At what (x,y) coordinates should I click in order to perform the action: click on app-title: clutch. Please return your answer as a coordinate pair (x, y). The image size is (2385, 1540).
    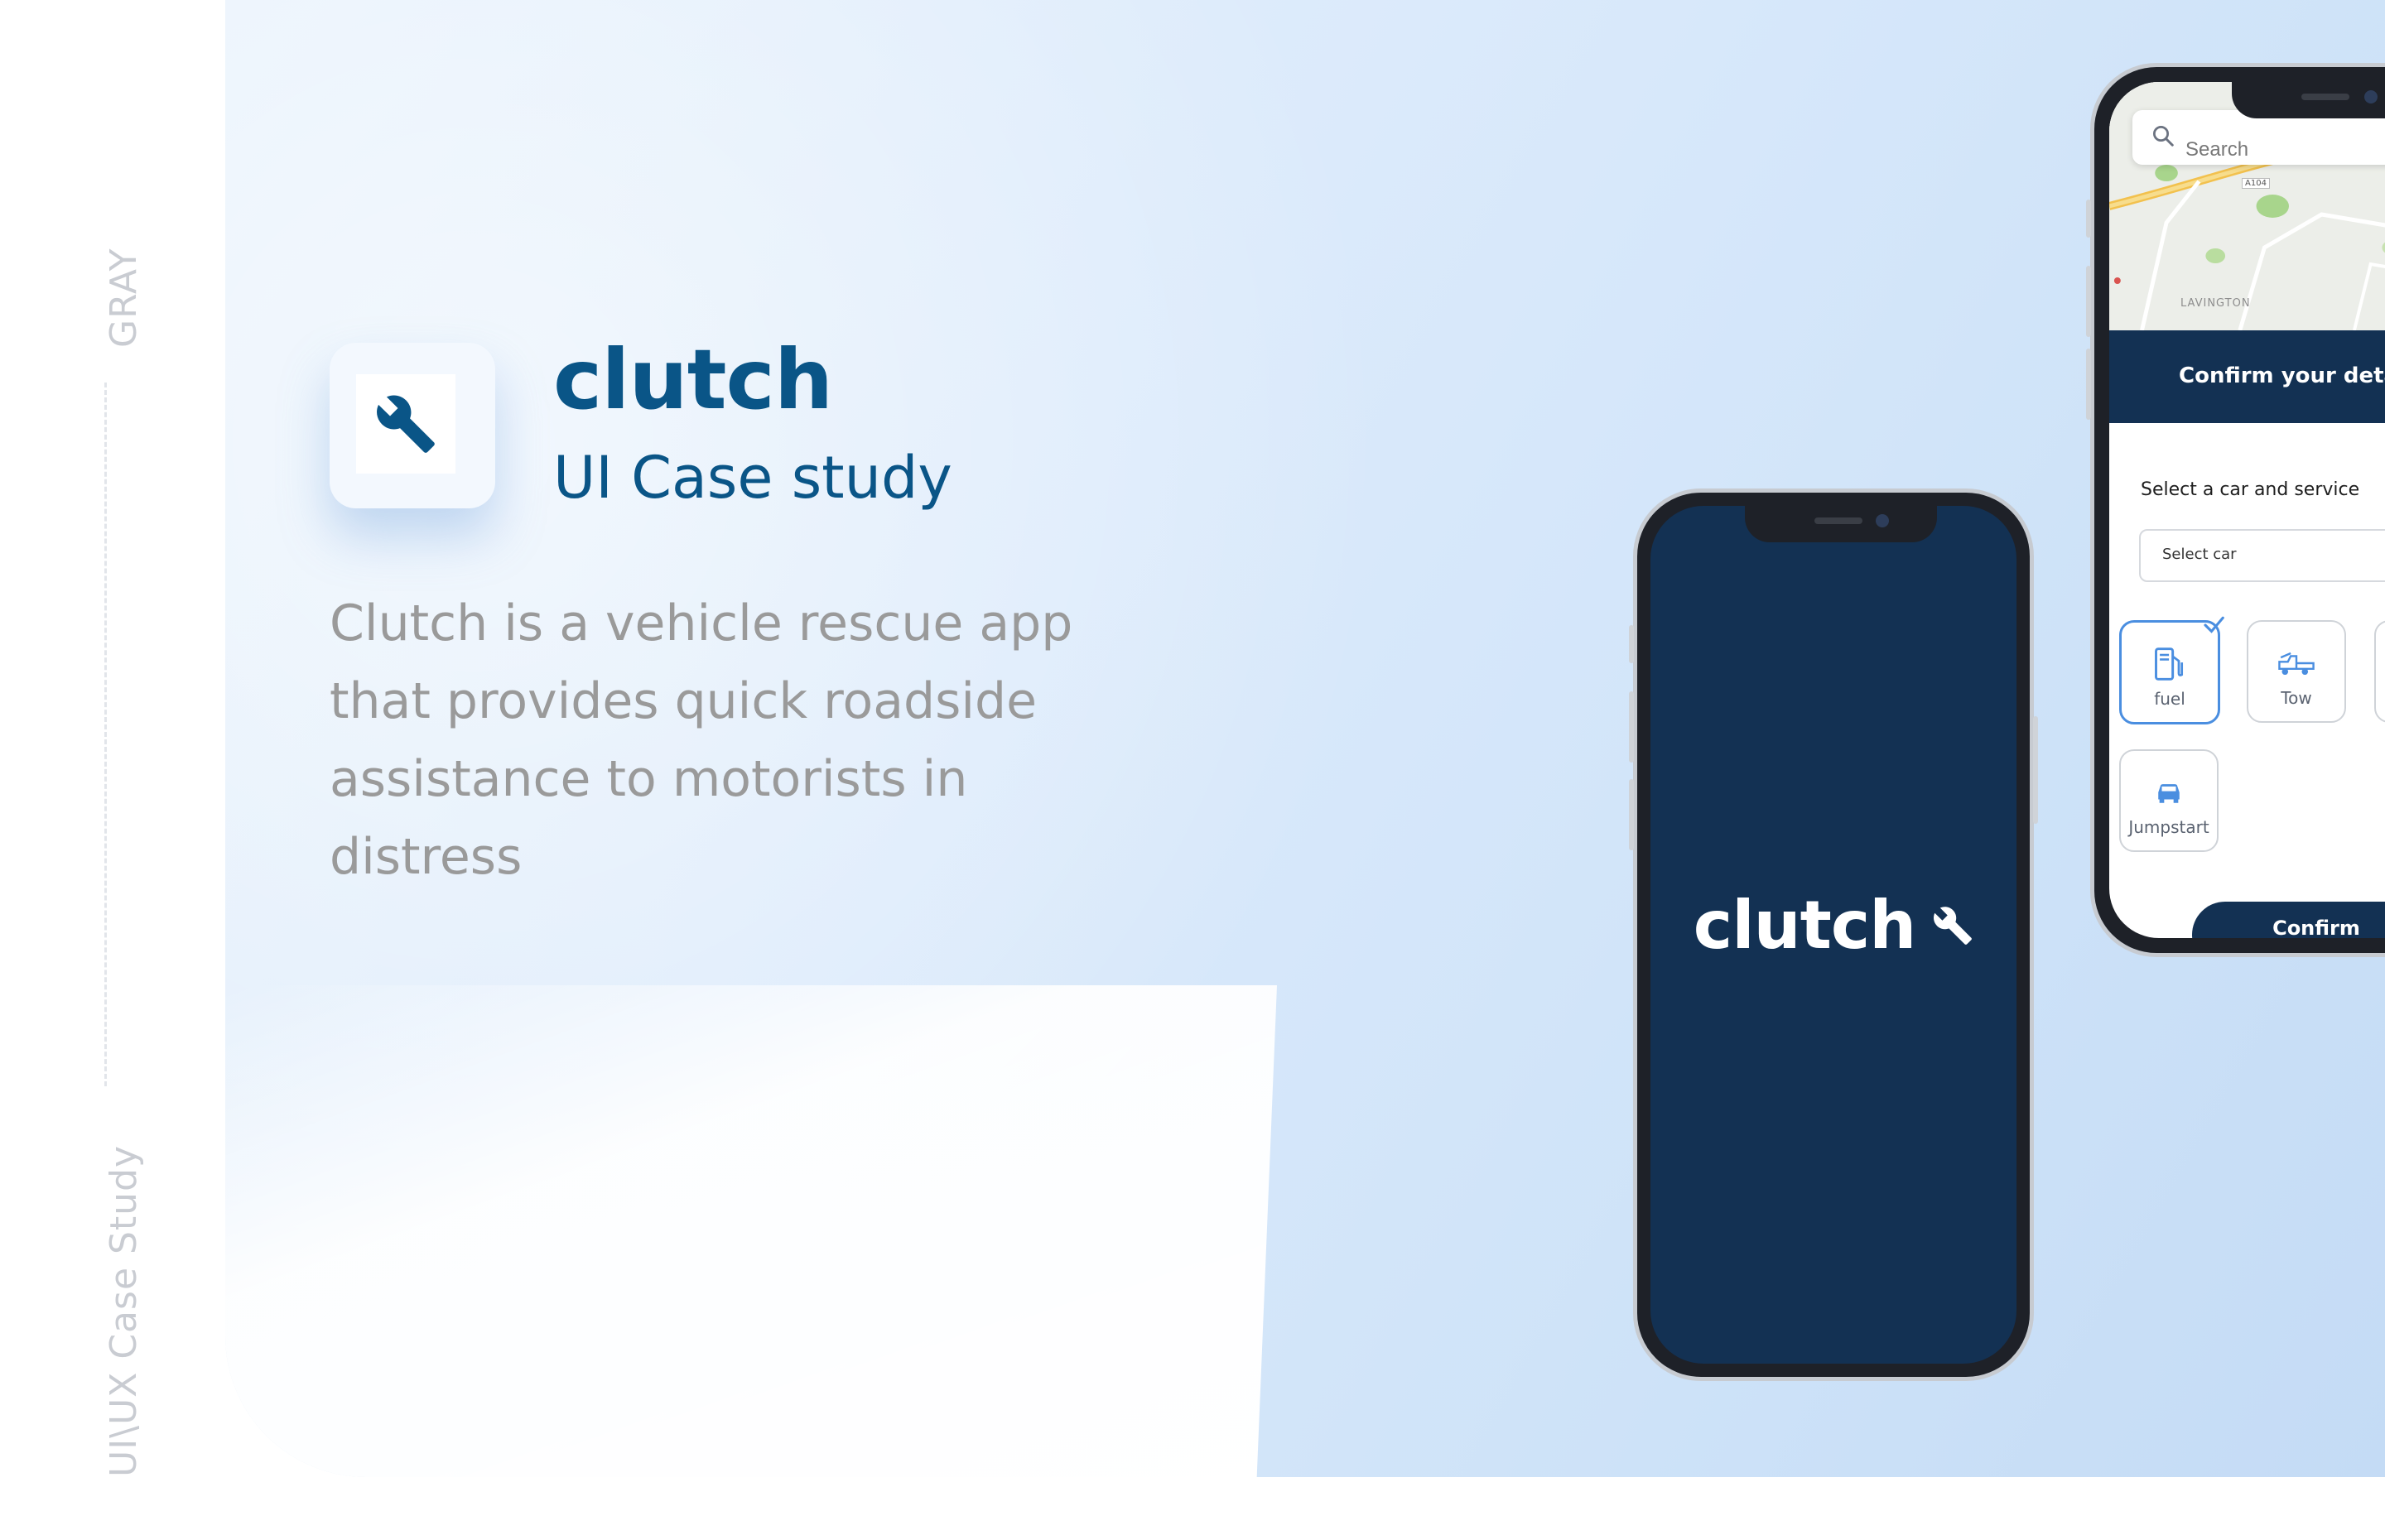
    Looking at the image, I should click on (693, 380).